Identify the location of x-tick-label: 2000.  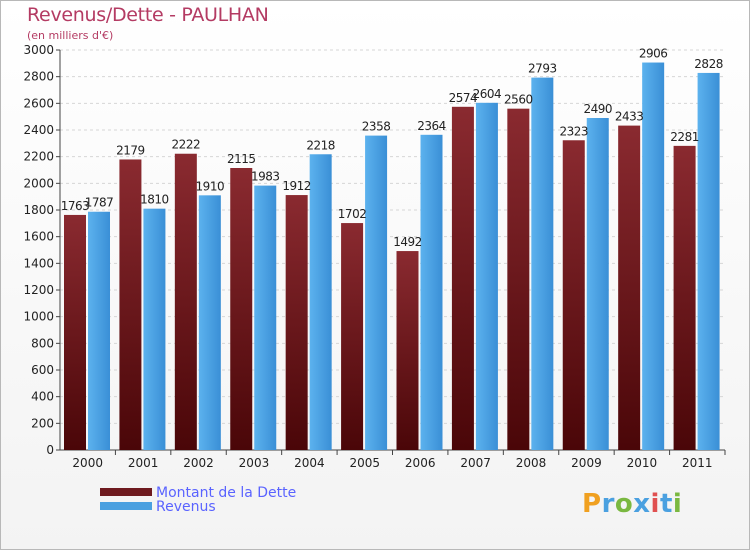
(87, 463).